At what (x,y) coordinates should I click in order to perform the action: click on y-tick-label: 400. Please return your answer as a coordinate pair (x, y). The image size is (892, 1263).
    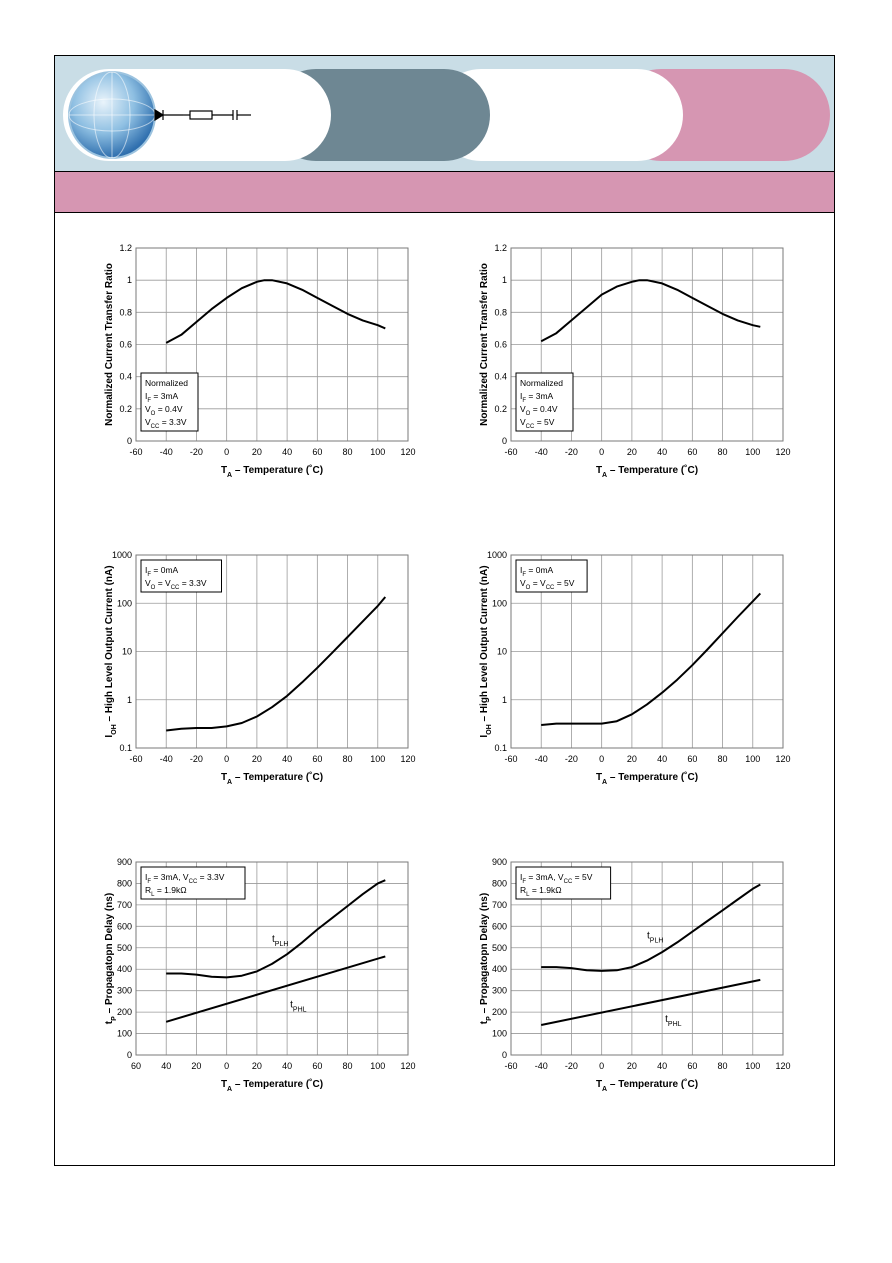
    Looking at the image, I should click on (499, 969).